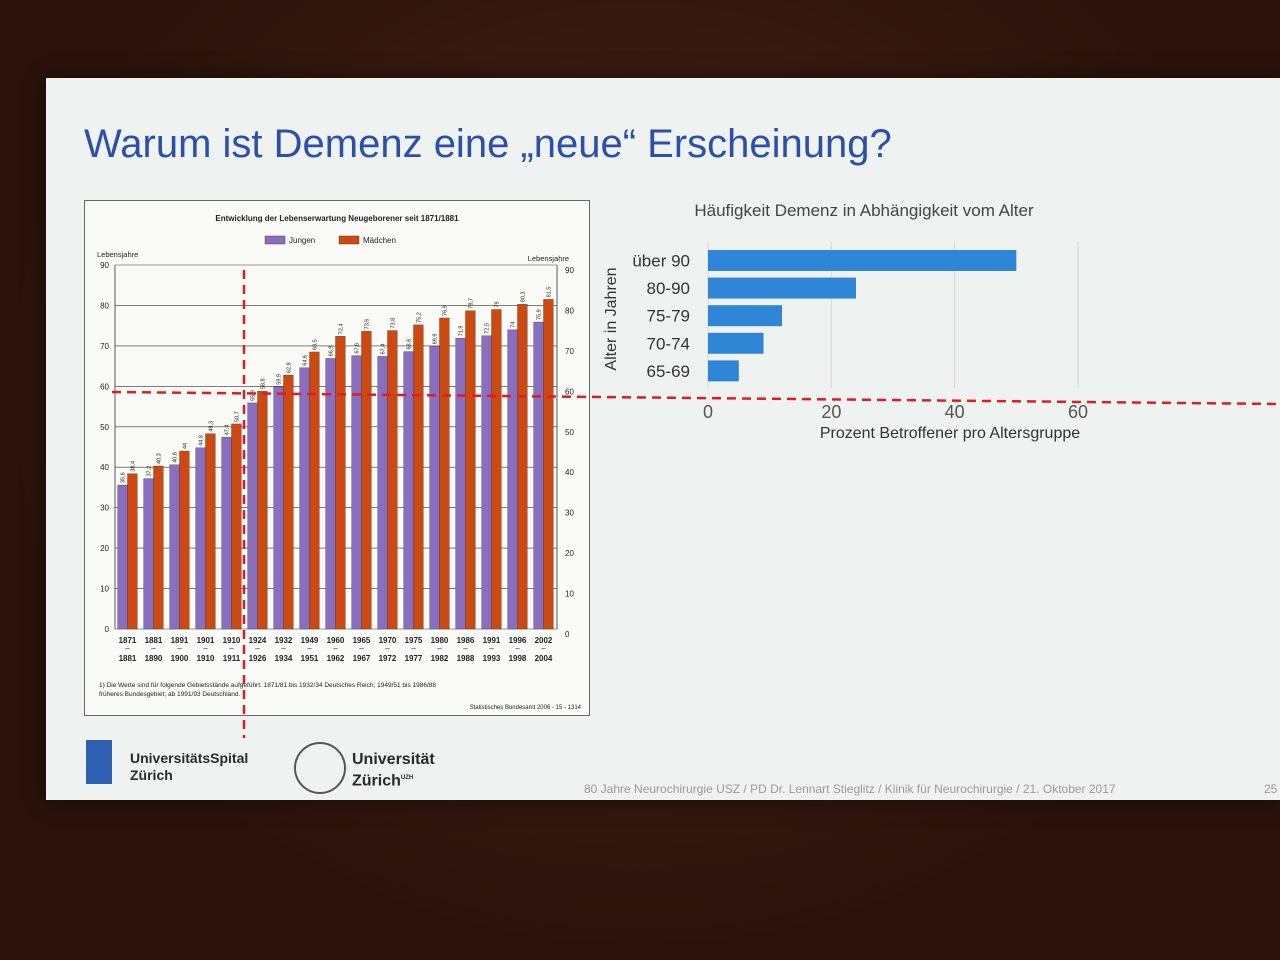  Describe the element at coordinates (518, 640) in the screenshot. I see `x-tick-label-top: 1996` at that location.